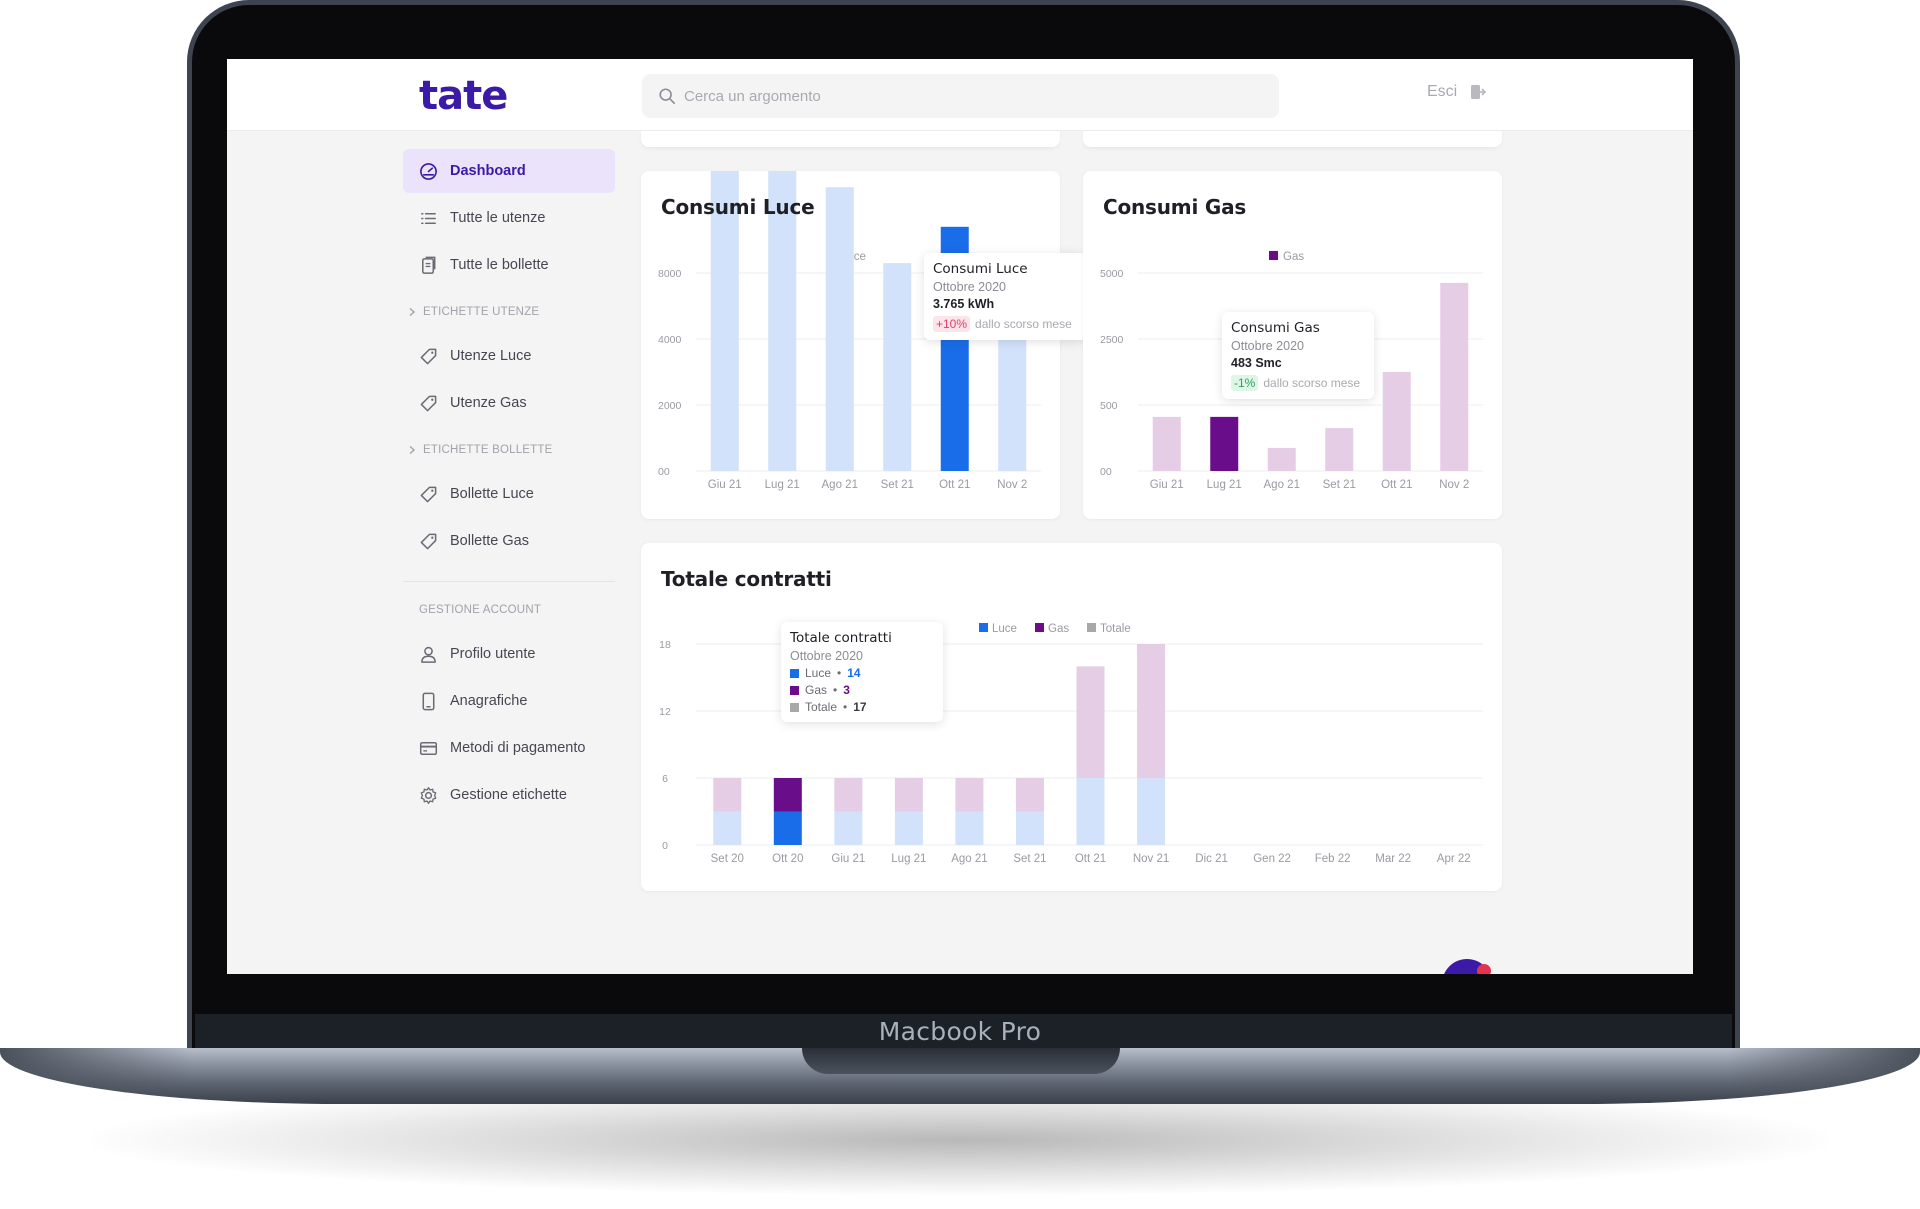  I want to click on laptop-notch, so click(961, 1061).